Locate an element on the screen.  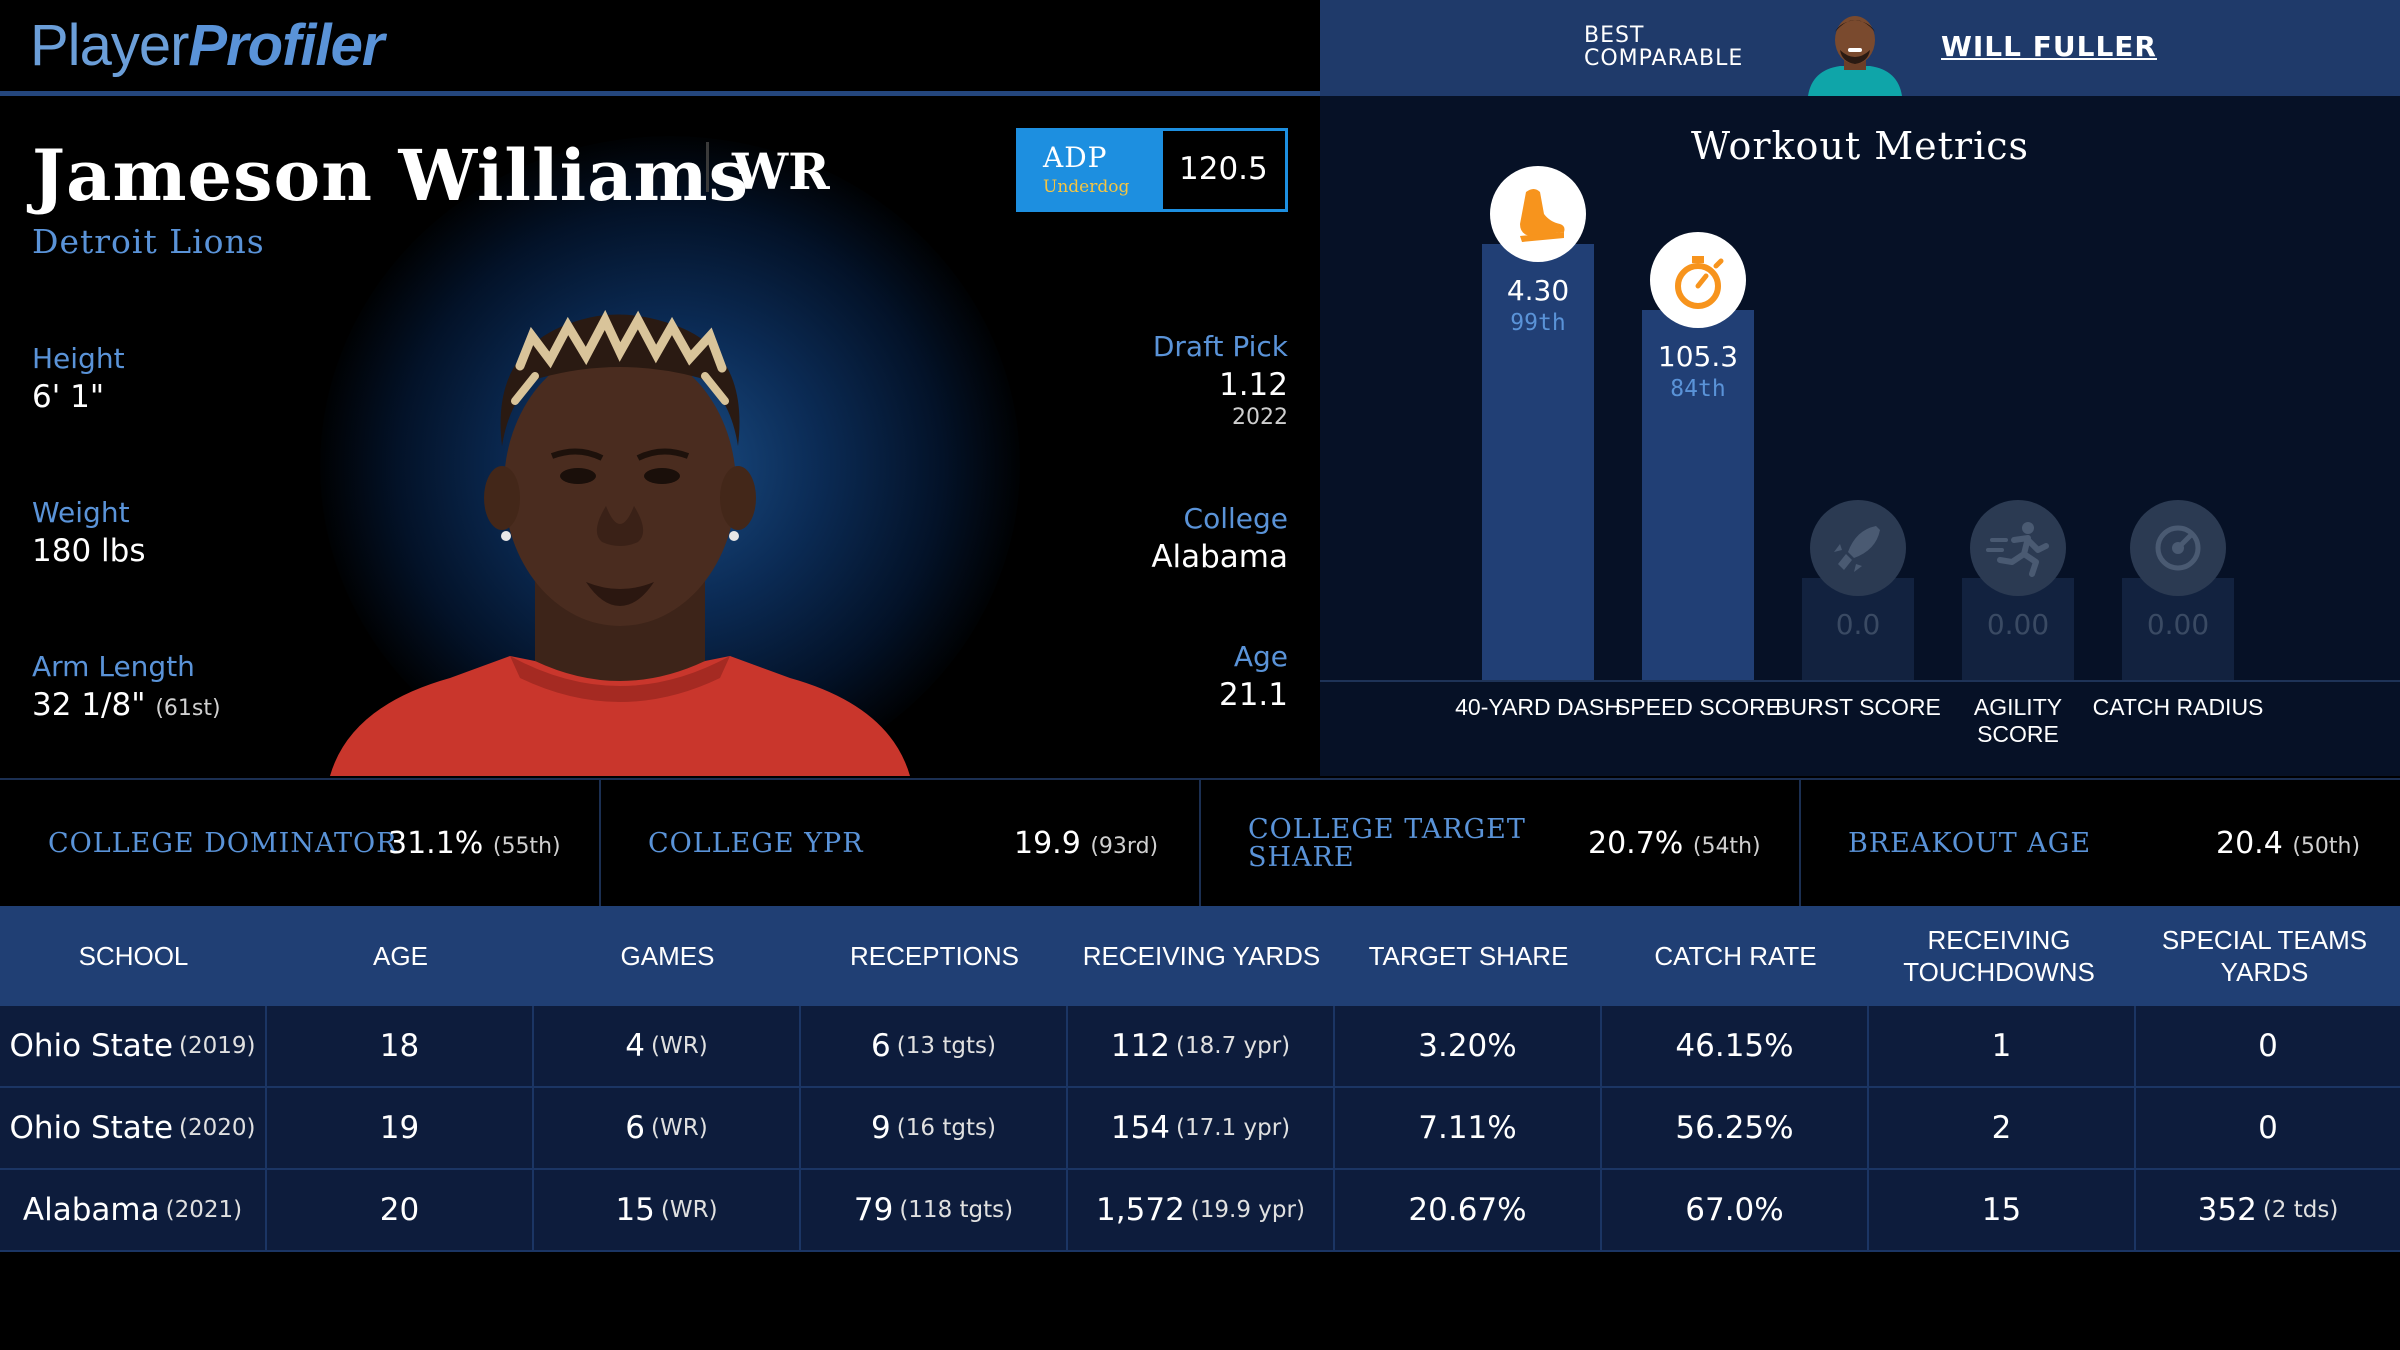
draft-pick-label: Draft Pick is located at coordinates (1220, 346).